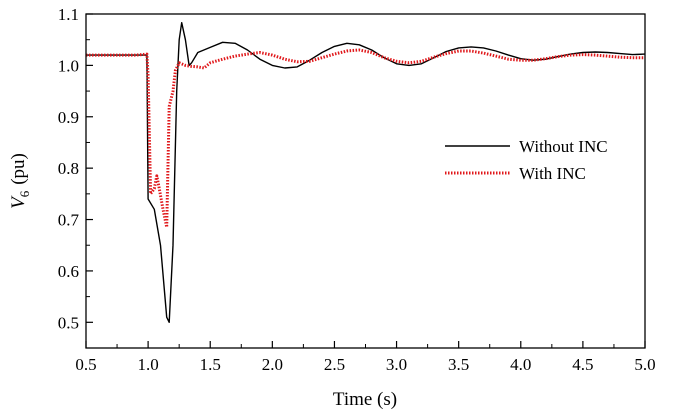 This screenshot has height=420, width=682. I want to click on y-tick-label: 0.6, so click(68, 271).